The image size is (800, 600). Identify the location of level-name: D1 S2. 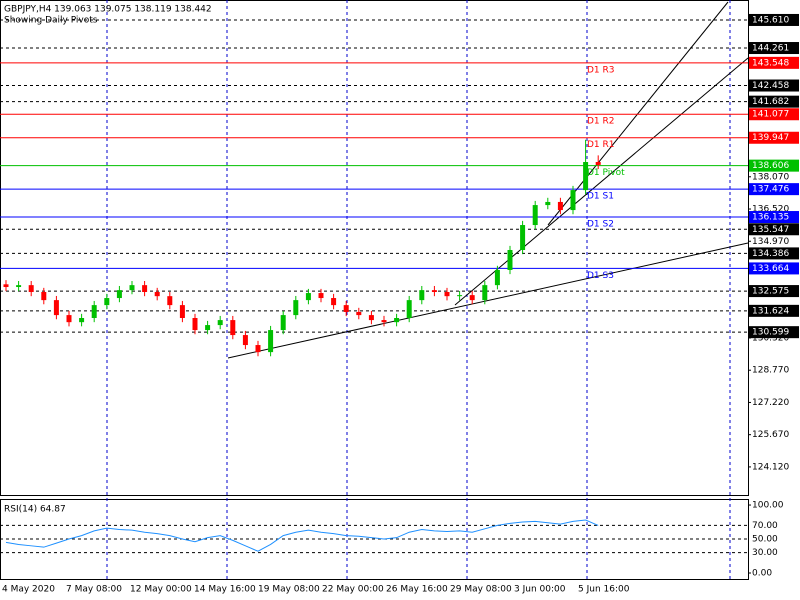
(600, 225).